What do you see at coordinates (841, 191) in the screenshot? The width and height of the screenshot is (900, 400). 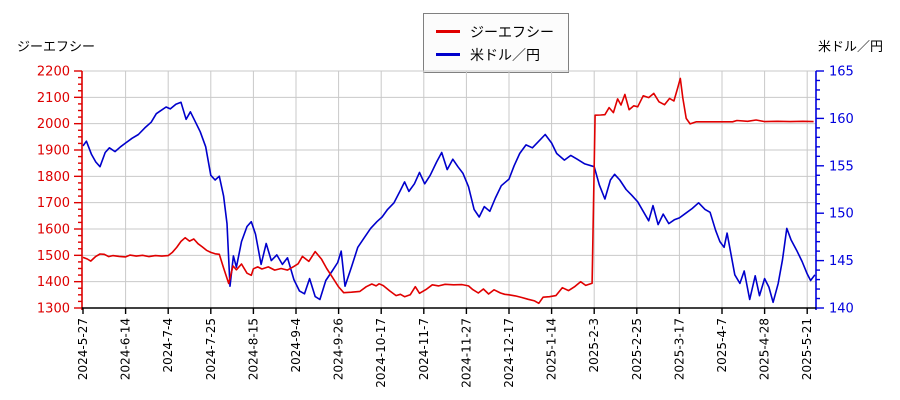 I see `right-axis-labels: 165 160 155 150 145 140` at bounding box center [841, 191].